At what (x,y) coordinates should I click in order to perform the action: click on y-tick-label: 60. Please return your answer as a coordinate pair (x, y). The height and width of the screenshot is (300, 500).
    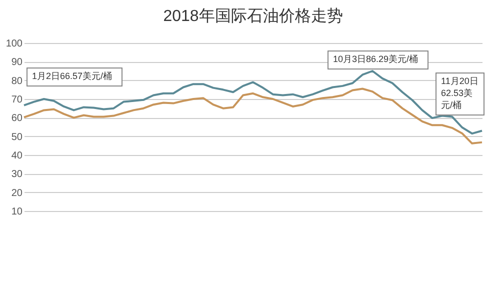
    Looking at the image, I should click on (17, 118).